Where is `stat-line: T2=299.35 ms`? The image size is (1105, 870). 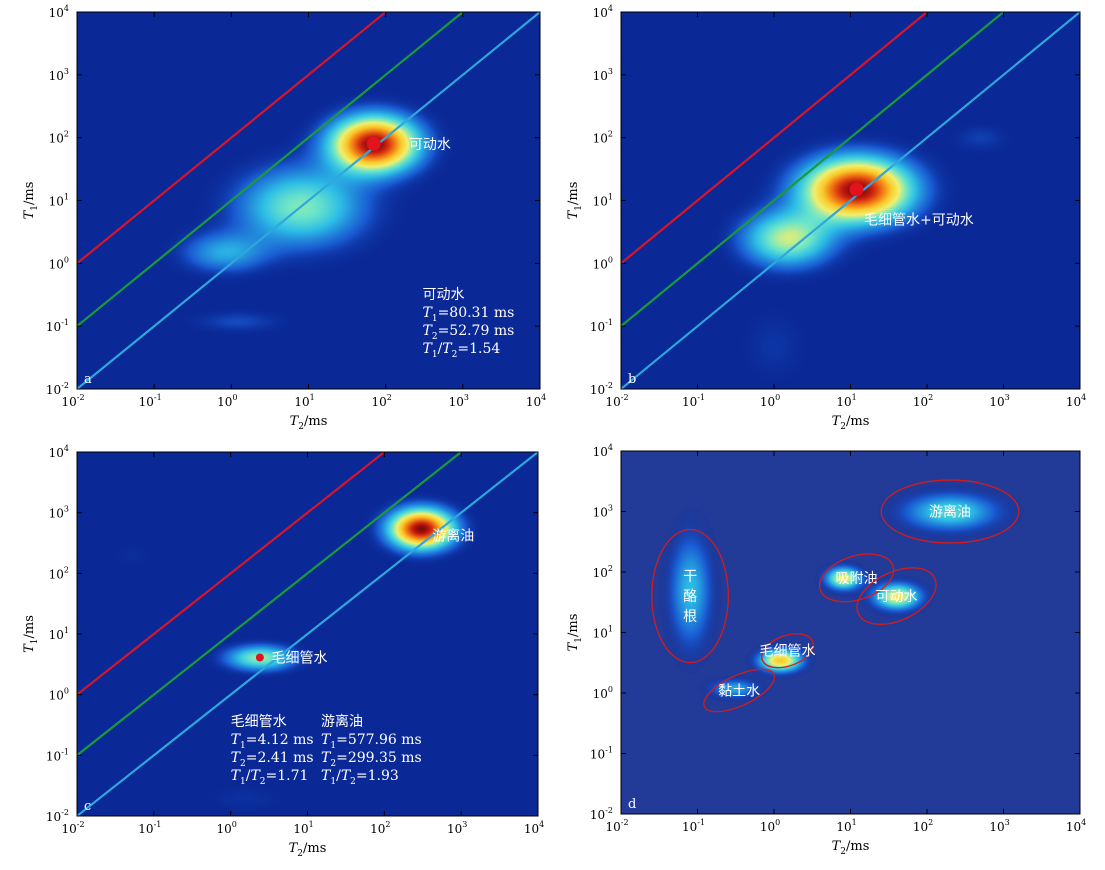 stat-line: T2=299.35 ms is located at coordinates (371, 759).